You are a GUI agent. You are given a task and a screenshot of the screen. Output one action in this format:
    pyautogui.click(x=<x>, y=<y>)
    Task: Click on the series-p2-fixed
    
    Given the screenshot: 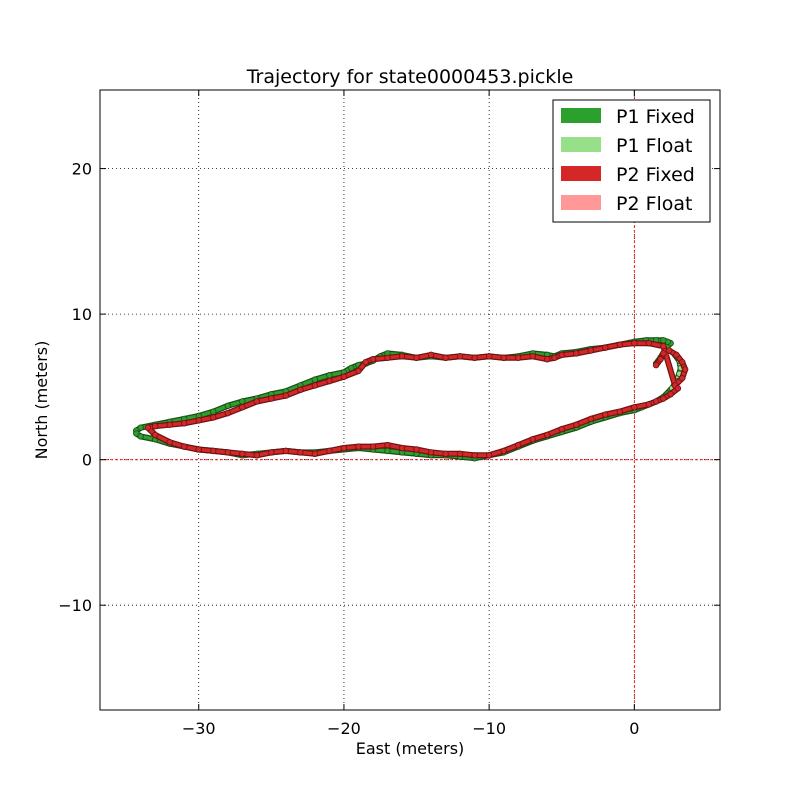 What is the action you would take?
    pyautogui.click(x=416, y=399)
    